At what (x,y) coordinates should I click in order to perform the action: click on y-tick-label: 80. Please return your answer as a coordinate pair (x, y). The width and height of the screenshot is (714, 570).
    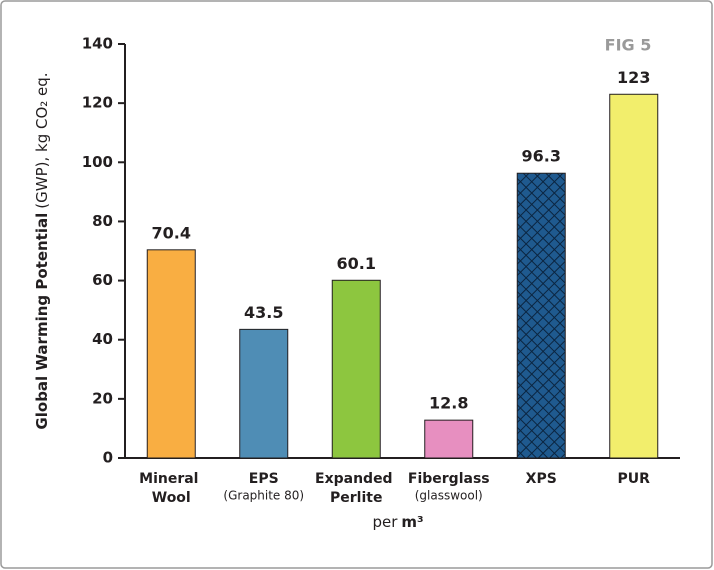
    Looking at the image, I should click on (102, 221).